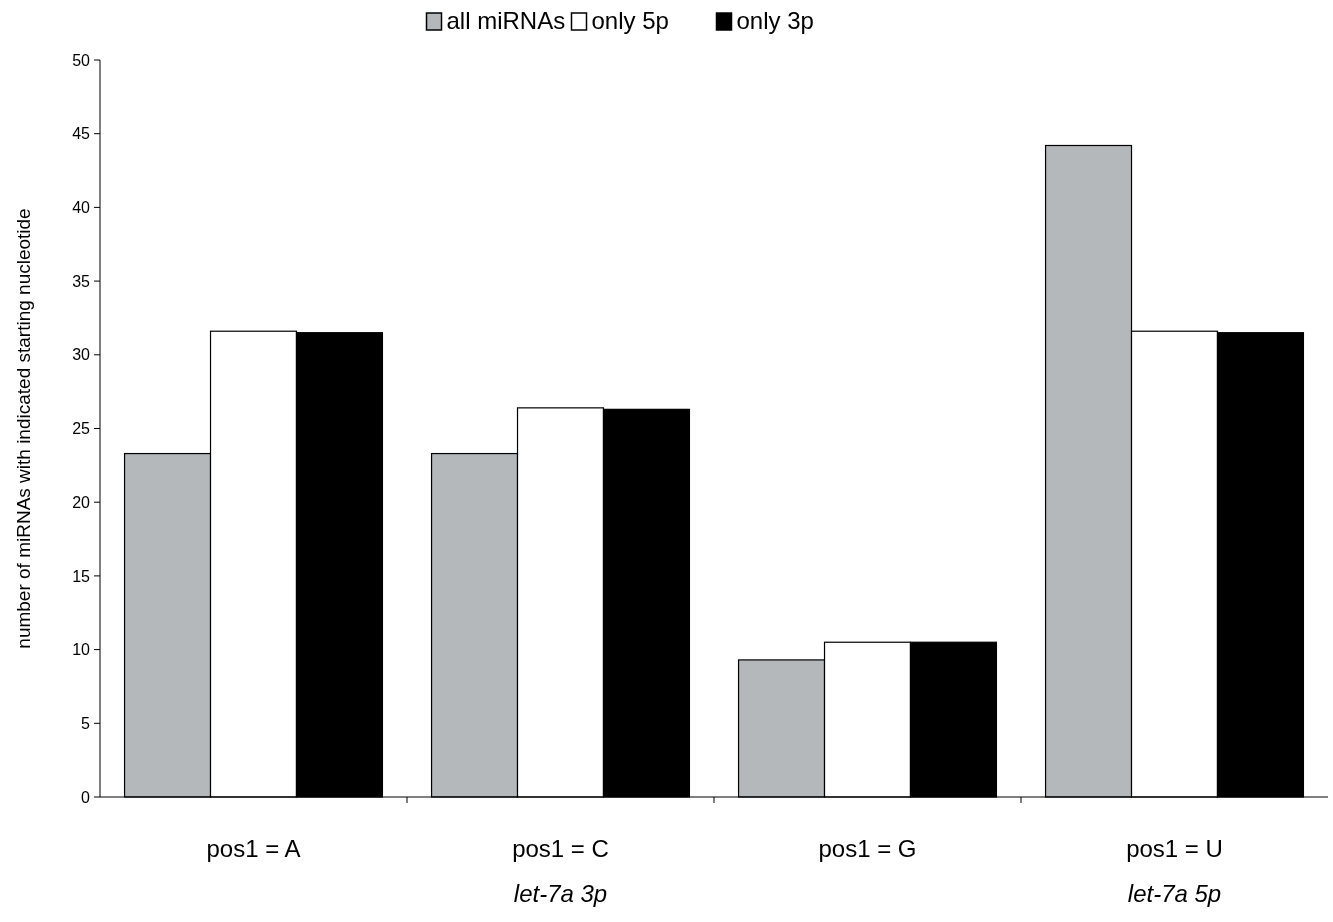 The height and width of the screenshot is (922, 1333). Describe the element at coordinates (81, 355) in the screenshot. I see `y-tick-label: 30` at that location.